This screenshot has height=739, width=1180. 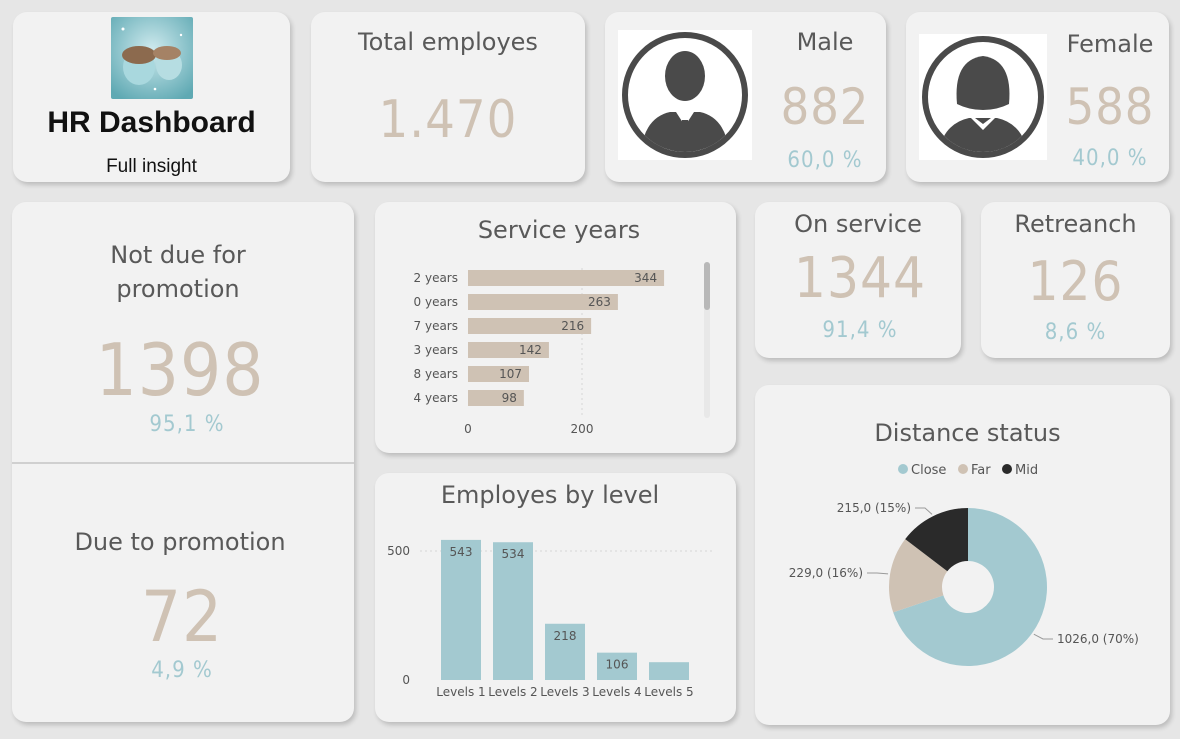 I want to click on service-years-data-label: 107, so click(x=510, y=374).